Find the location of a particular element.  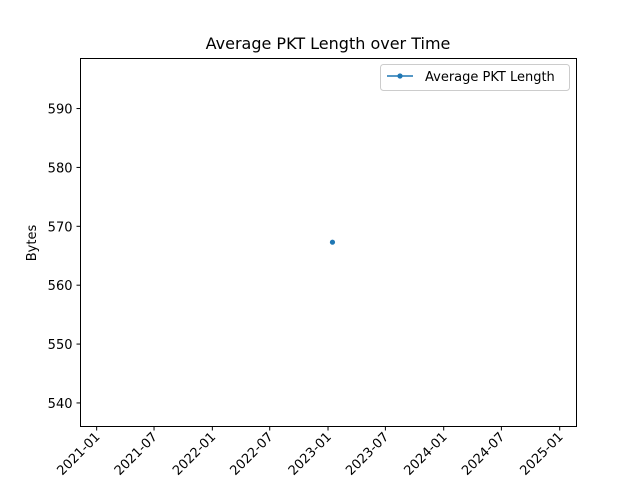

legend-box is located at coordinates (475, 77).